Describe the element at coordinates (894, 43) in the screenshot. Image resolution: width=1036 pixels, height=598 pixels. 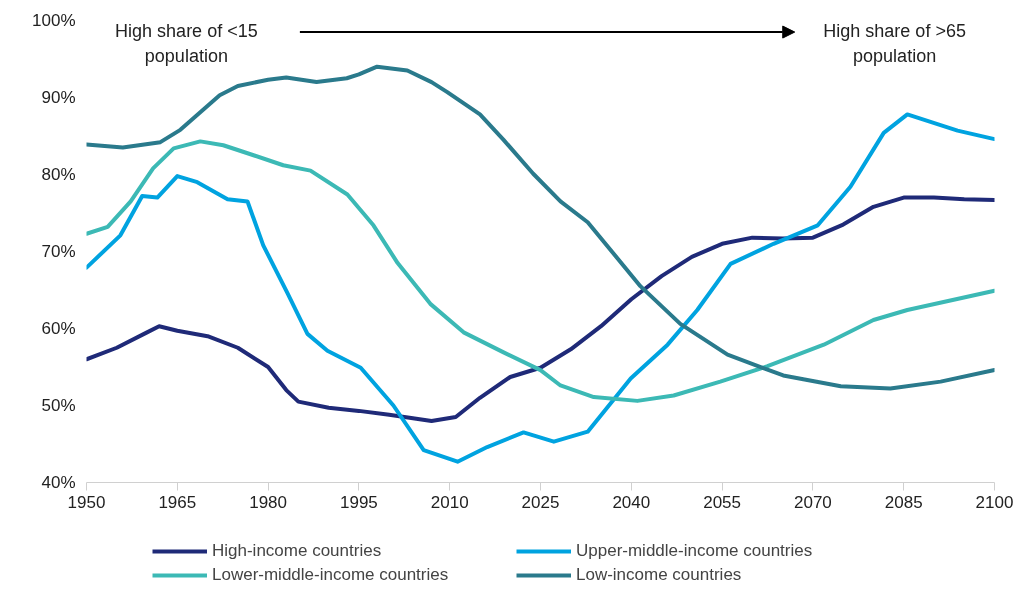
I see `annotation: High share of >65 population` at that location.